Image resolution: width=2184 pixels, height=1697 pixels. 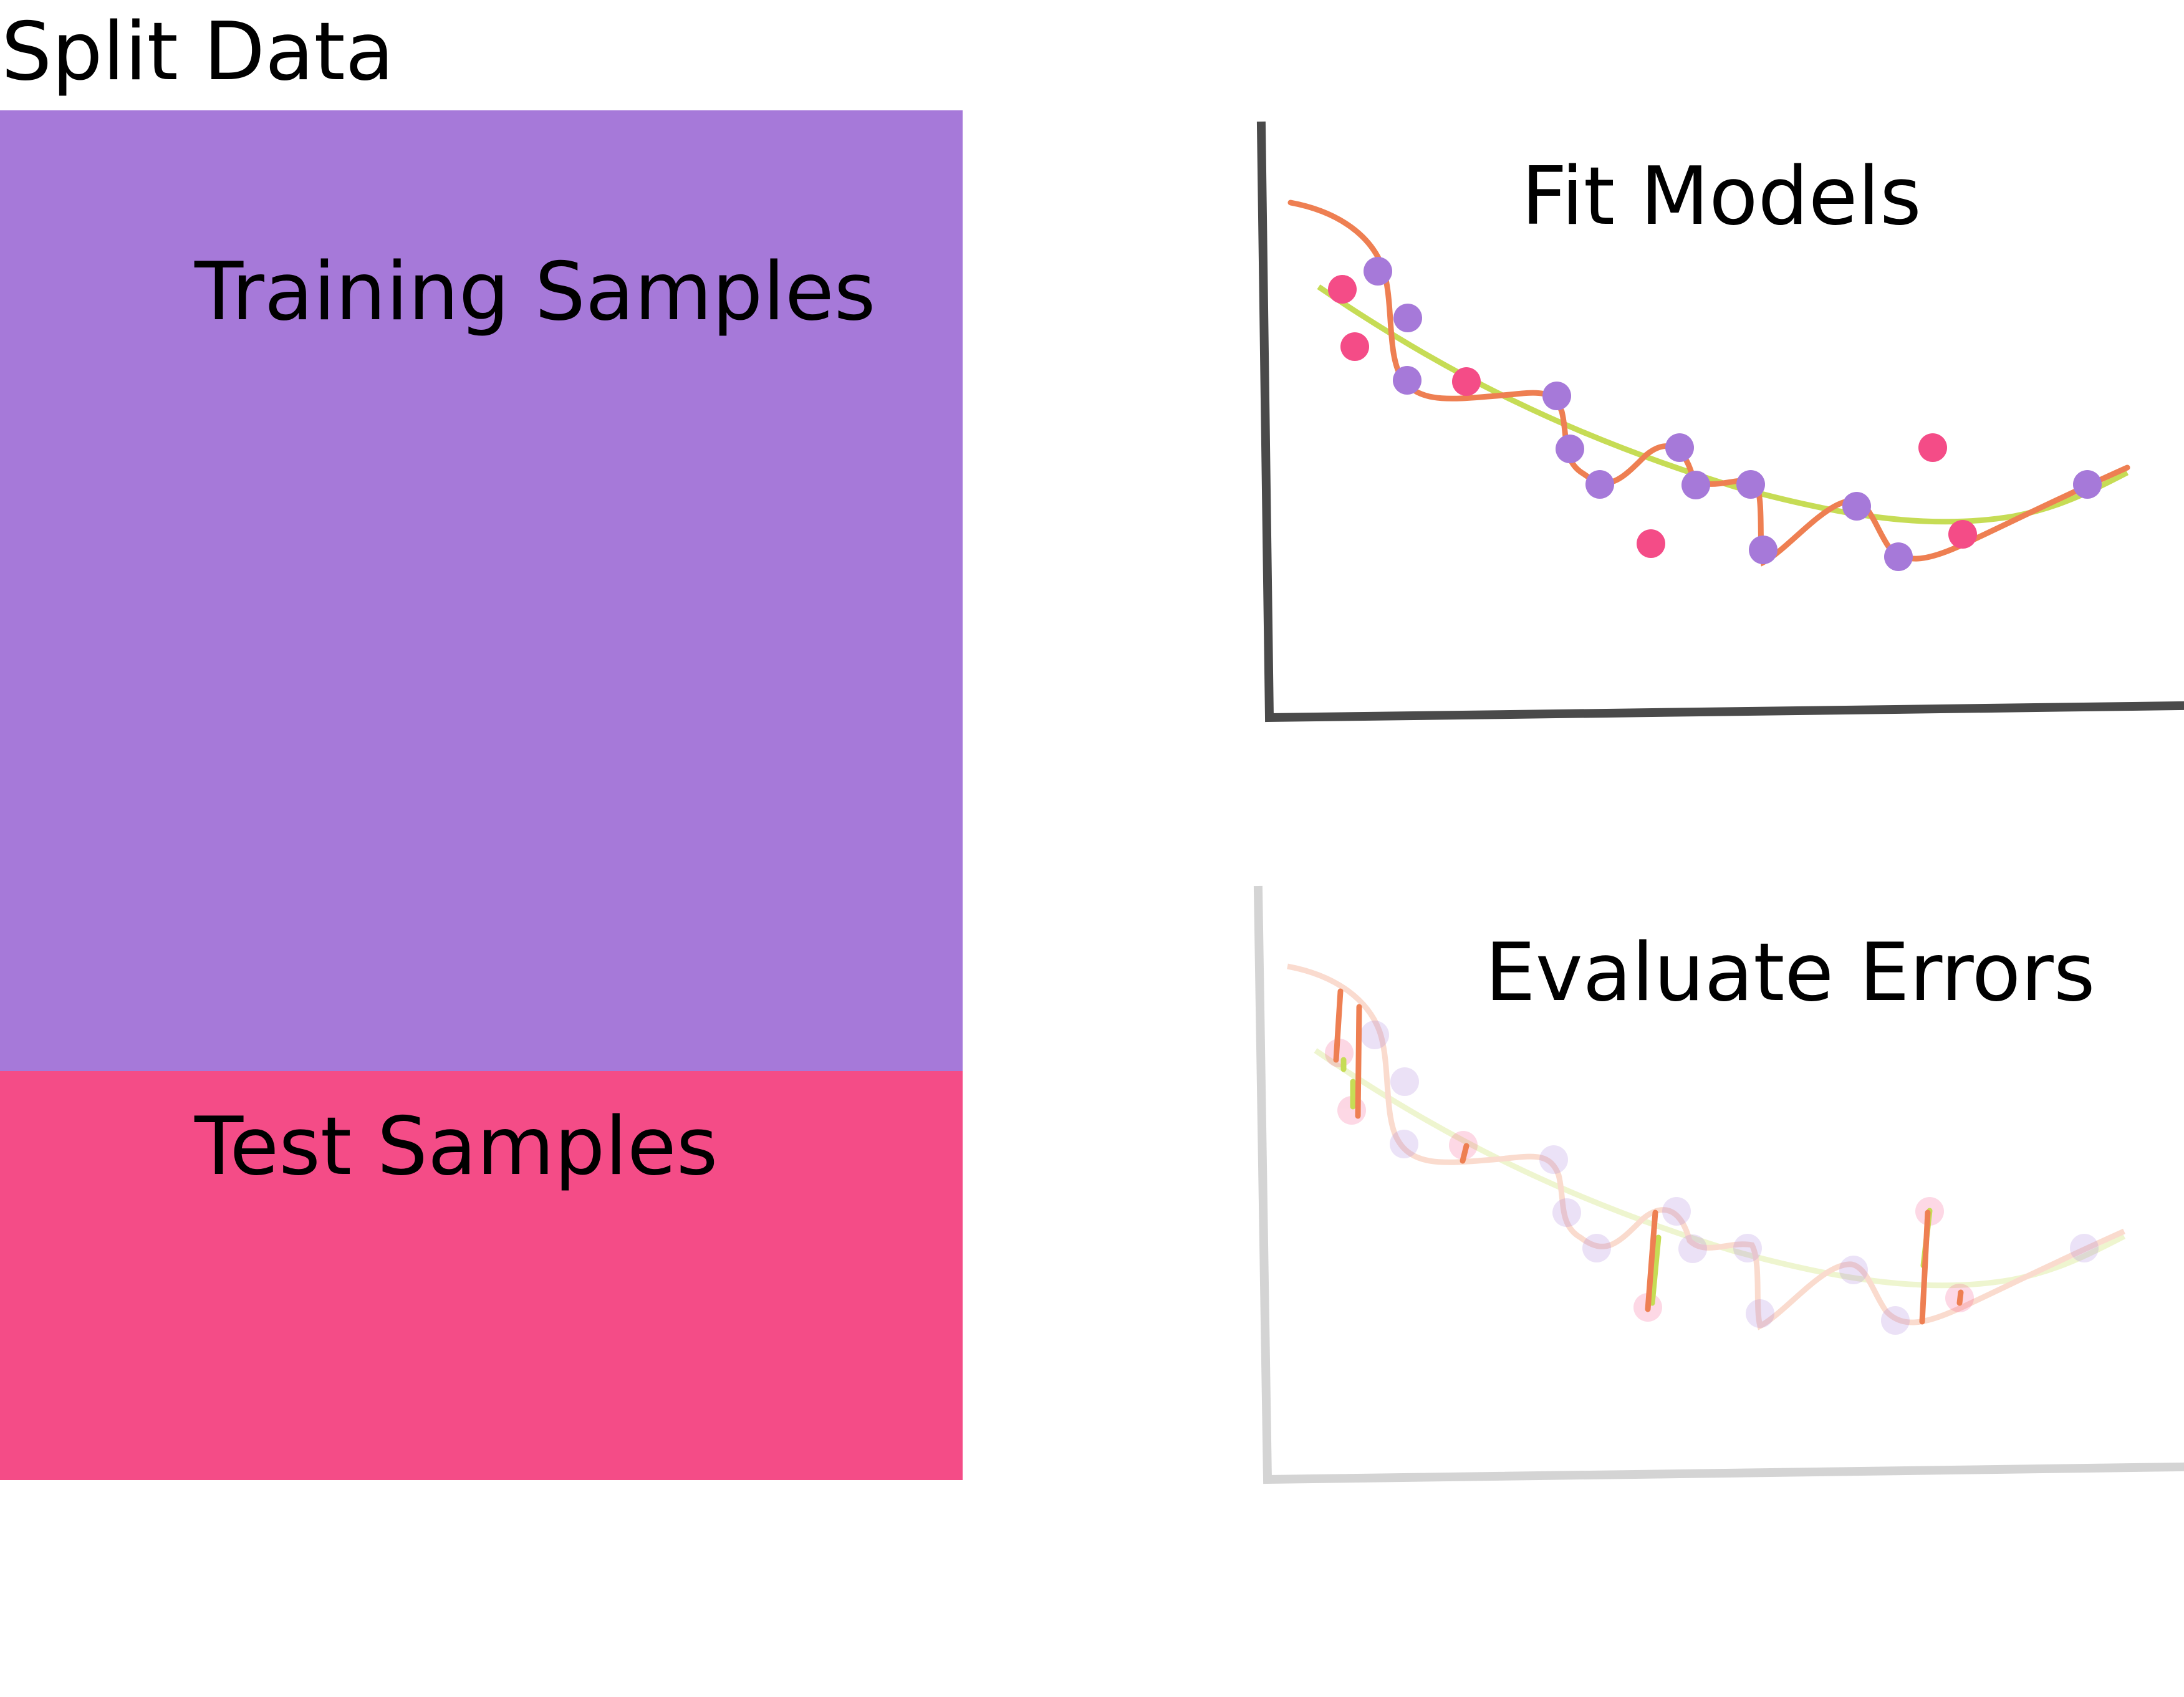 I want to click on faded-smooth-curve, so click(x=1720, y=1168).